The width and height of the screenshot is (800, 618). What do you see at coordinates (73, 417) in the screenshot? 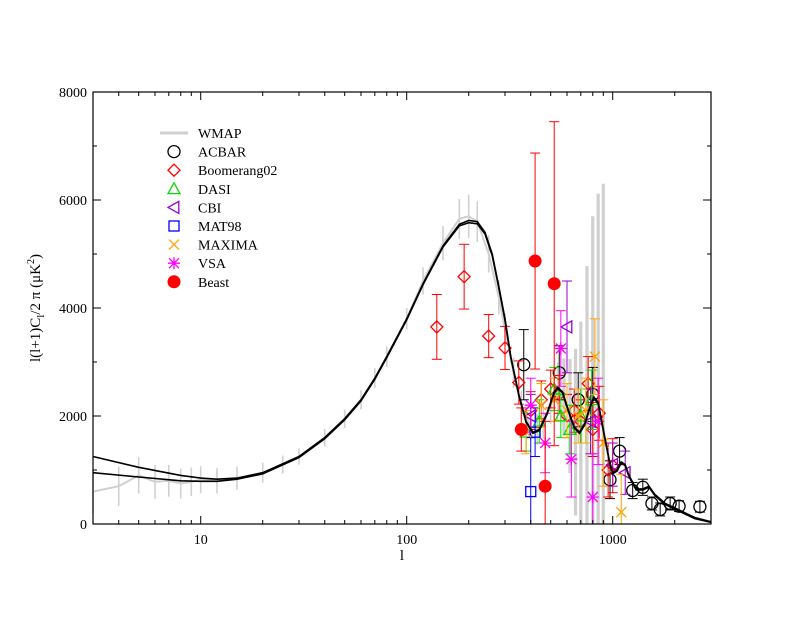
I see `y-tick-label: 2000` at bounding box center [73, 417].